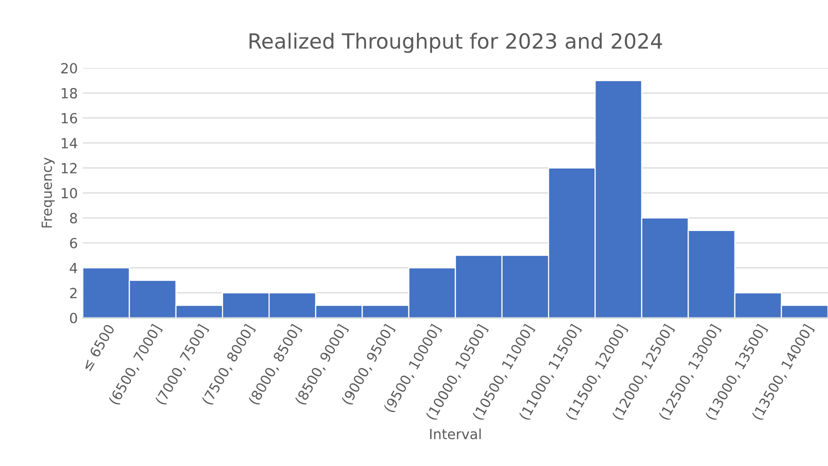 The image size is (828, 466). Describe the element at coordinates (74, 268) in the screenshot. I see `y-tick-label: 4` at that location.